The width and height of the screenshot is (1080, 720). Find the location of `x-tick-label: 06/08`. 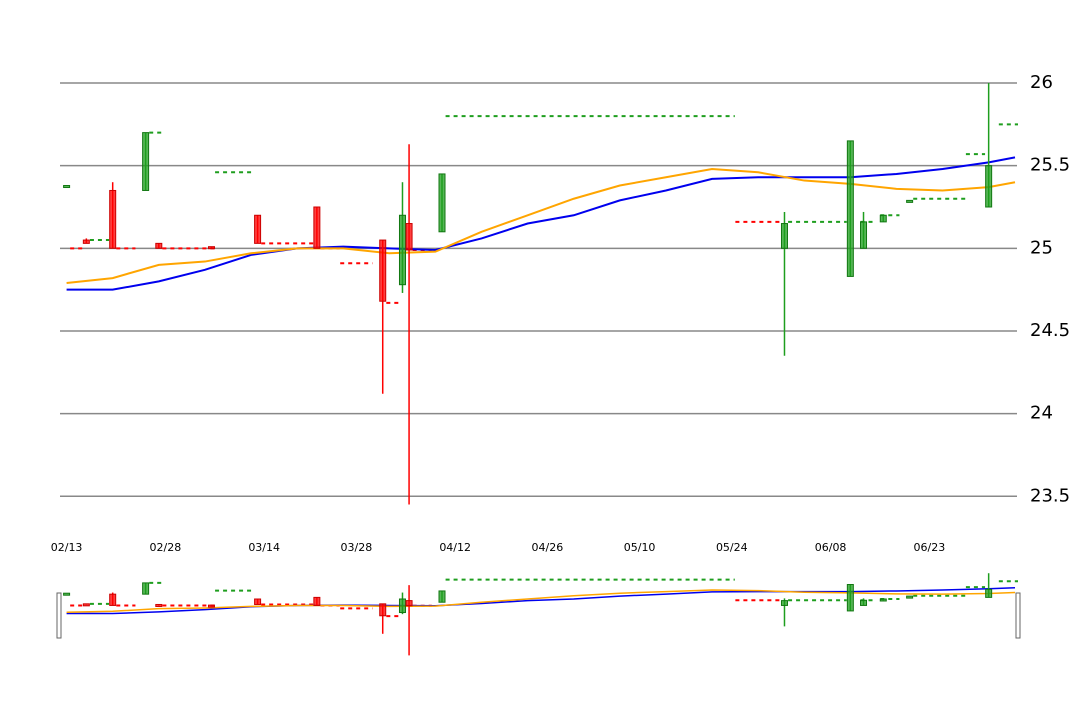

x-tick-label: 06/08 is located at coordinates (831, 547).